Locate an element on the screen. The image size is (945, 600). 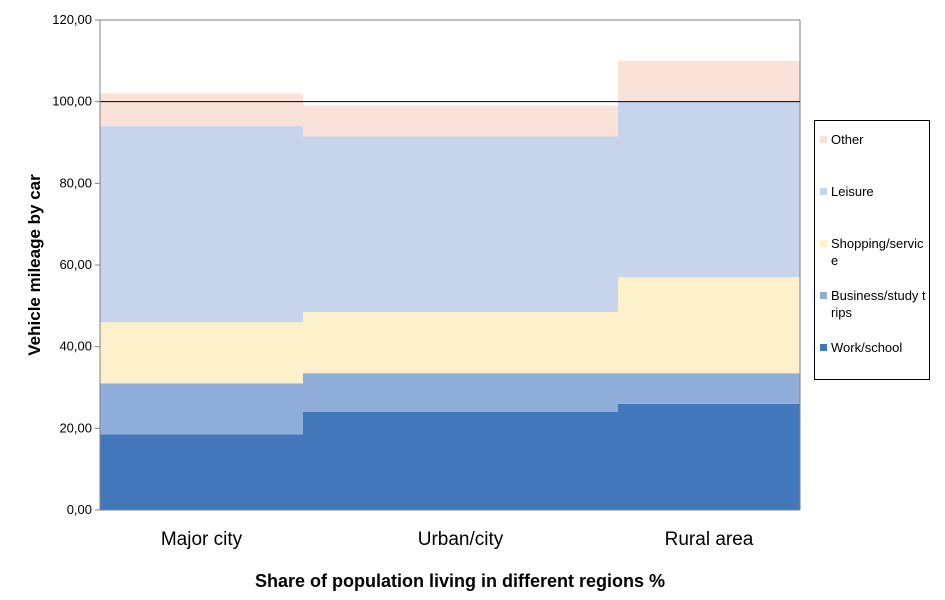
legend-item-other: Other is located at coordinates (874, 139).